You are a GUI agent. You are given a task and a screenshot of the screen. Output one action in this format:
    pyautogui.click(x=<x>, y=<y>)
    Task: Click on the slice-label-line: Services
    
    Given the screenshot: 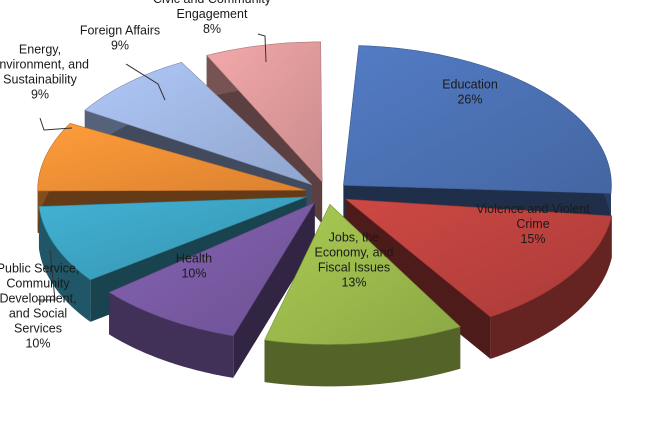 What is the action you would take?
    pyautogui.click(x=38, y=329)
    